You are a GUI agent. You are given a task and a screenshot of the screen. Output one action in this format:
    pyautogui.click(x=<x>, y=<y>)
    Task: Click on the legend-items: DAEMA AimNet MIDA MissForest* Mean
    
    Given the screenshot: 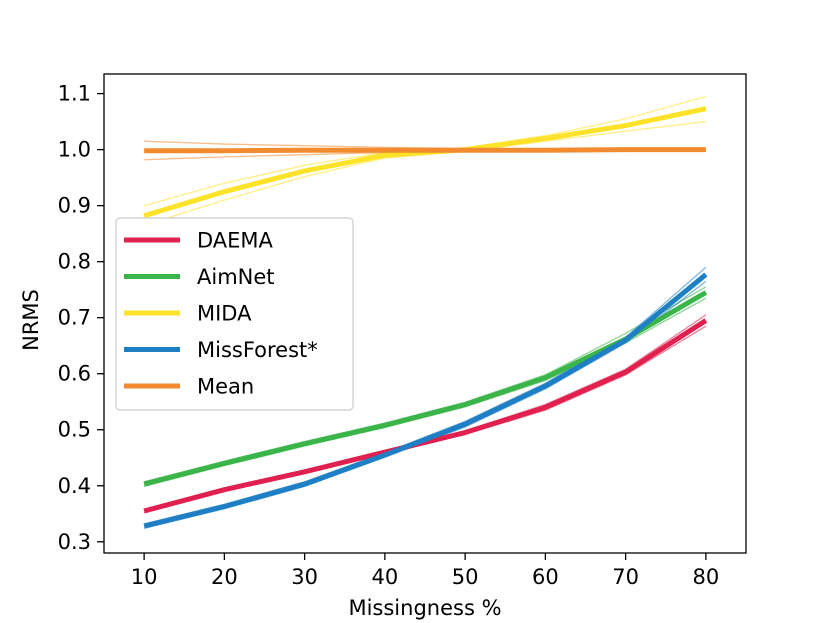 What is the action you would take?
    pyautogui.click(x=221, y=314)
    